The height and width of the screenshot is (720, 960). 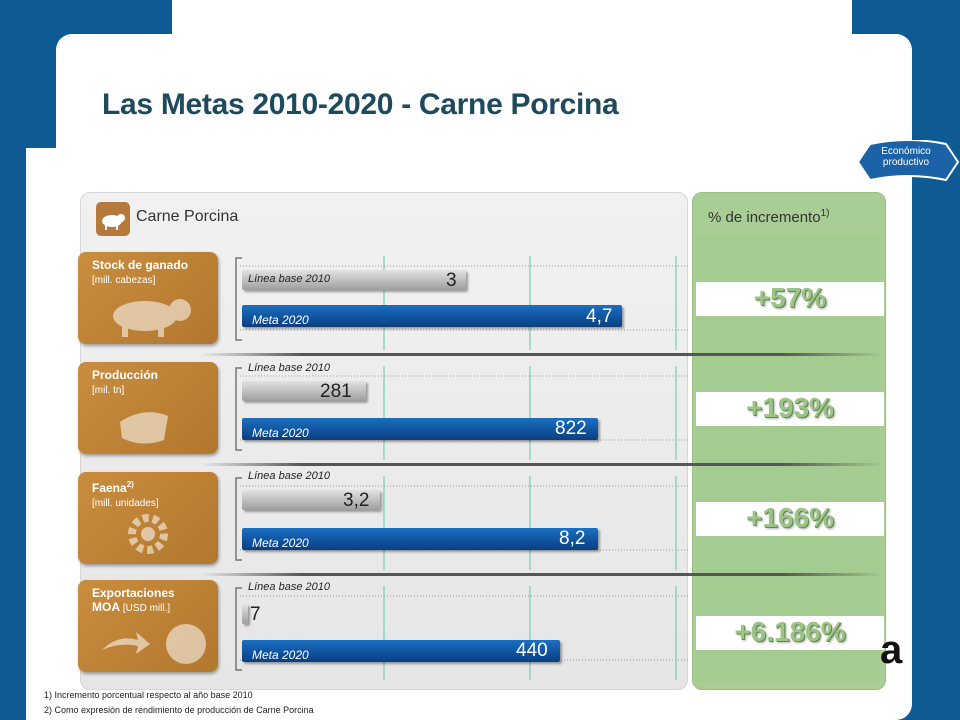 I want to click on category-card-produccion: Producción [mil. tn], so click(x=148, y=408).